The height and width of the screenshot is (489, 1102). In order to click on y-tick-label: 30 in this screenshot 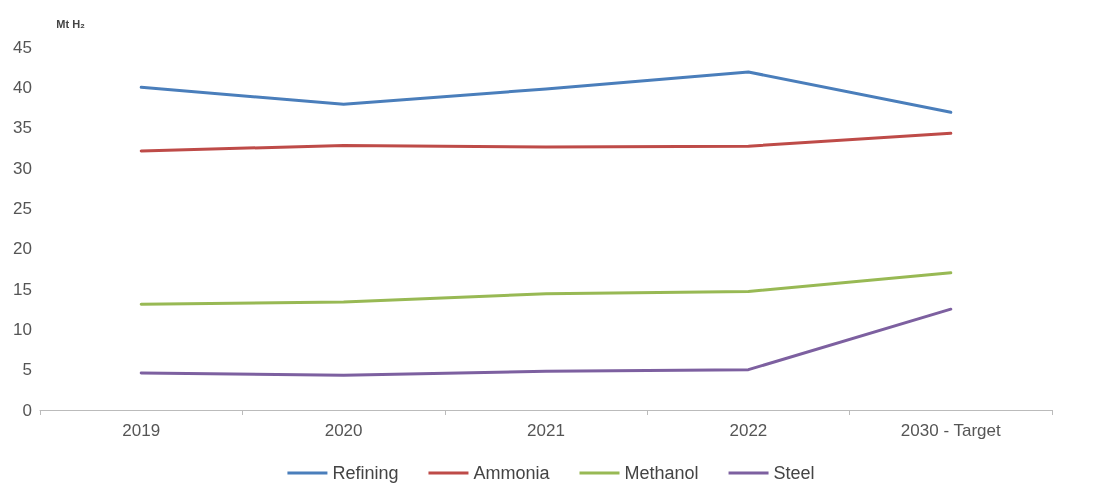, I will do `click(22, 168)`.